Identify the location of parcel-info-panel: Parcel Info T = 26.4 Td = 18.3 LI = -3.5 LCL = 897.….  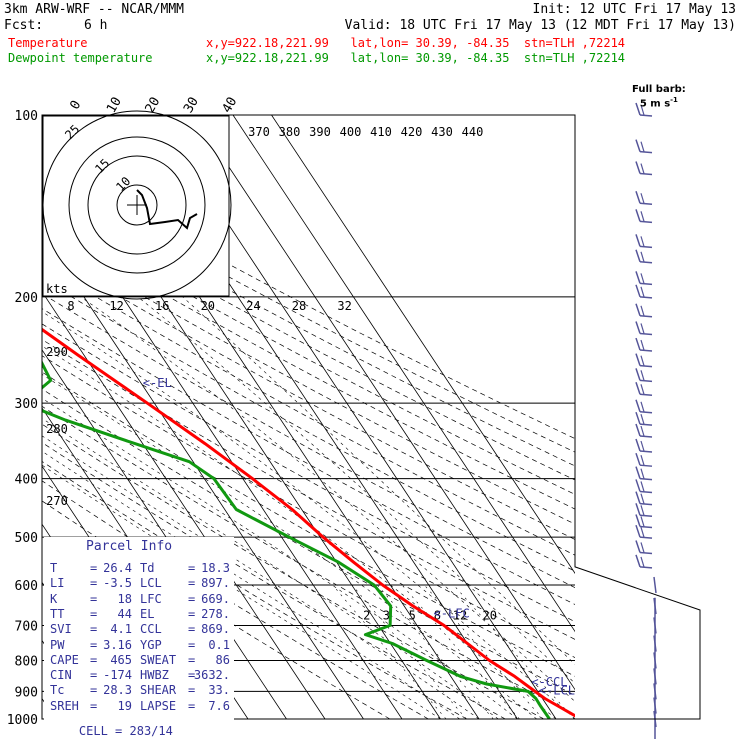
(139, 628).